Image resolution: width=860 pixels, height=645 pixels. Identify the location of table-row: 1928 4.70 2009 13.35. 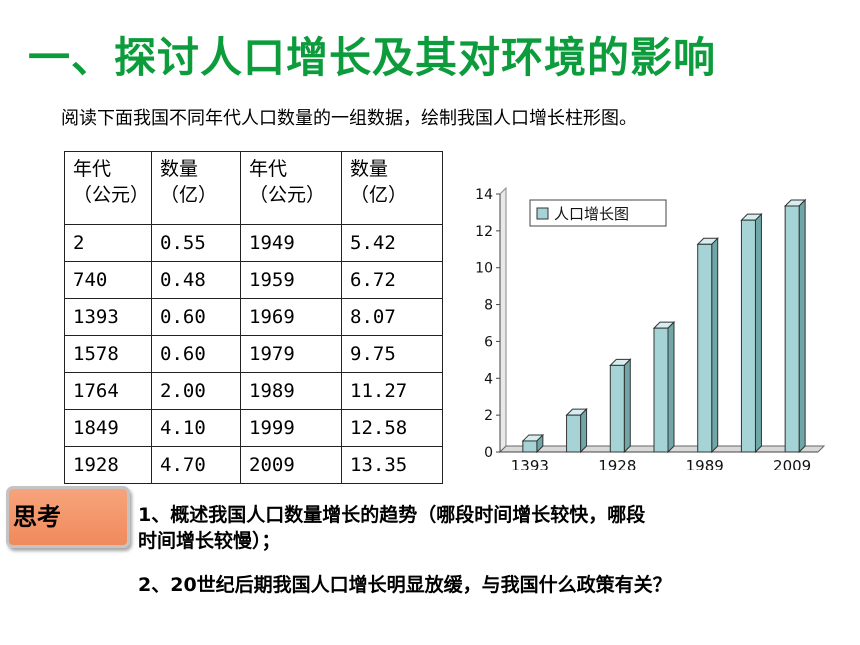
(253, 465).